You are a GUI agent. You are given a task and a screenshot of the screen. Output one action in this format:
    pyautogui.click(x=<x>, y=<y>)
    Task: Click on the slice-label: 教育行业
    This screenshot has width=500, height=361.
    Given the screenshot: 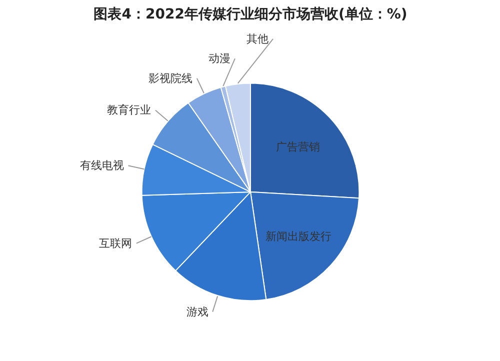 What is the action you would take?
    pyautogui.click(x=129, y=110)
    